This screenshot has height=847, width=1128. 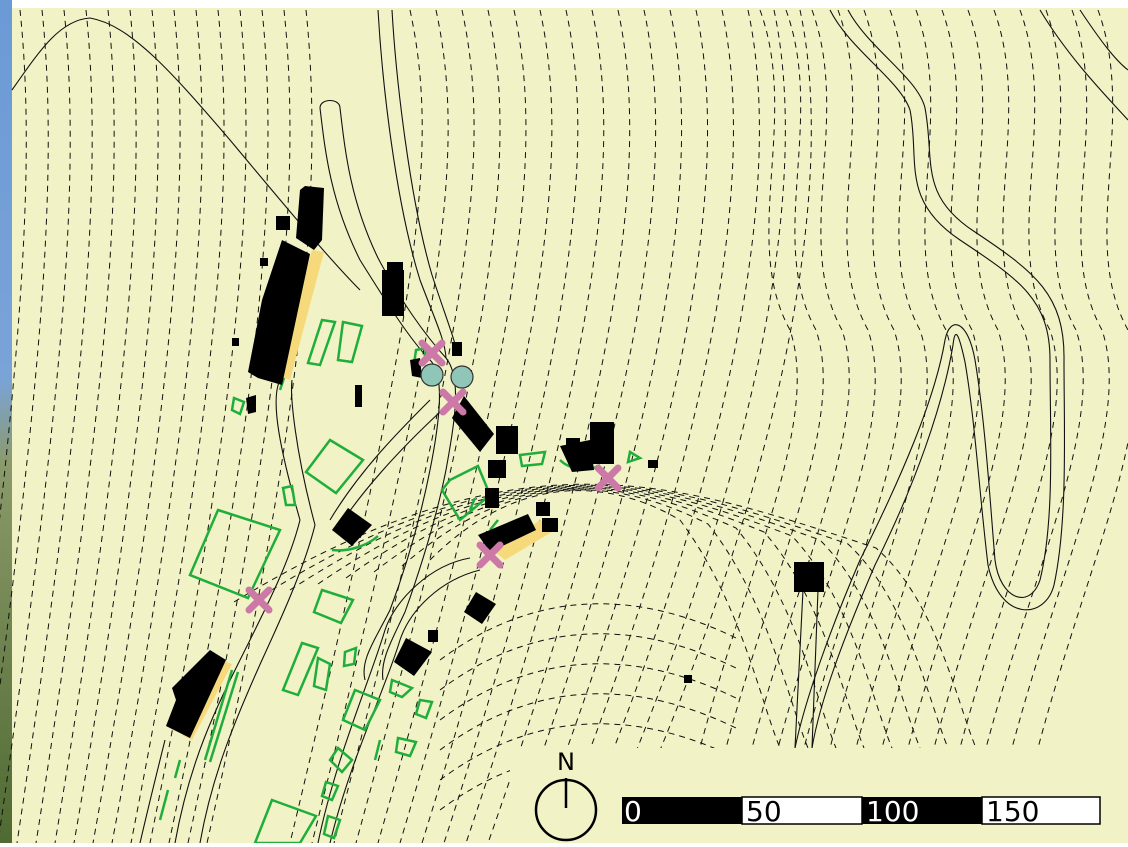 I want to click on scale-bar: 0 50 100 150, so click(x=861, y=811).